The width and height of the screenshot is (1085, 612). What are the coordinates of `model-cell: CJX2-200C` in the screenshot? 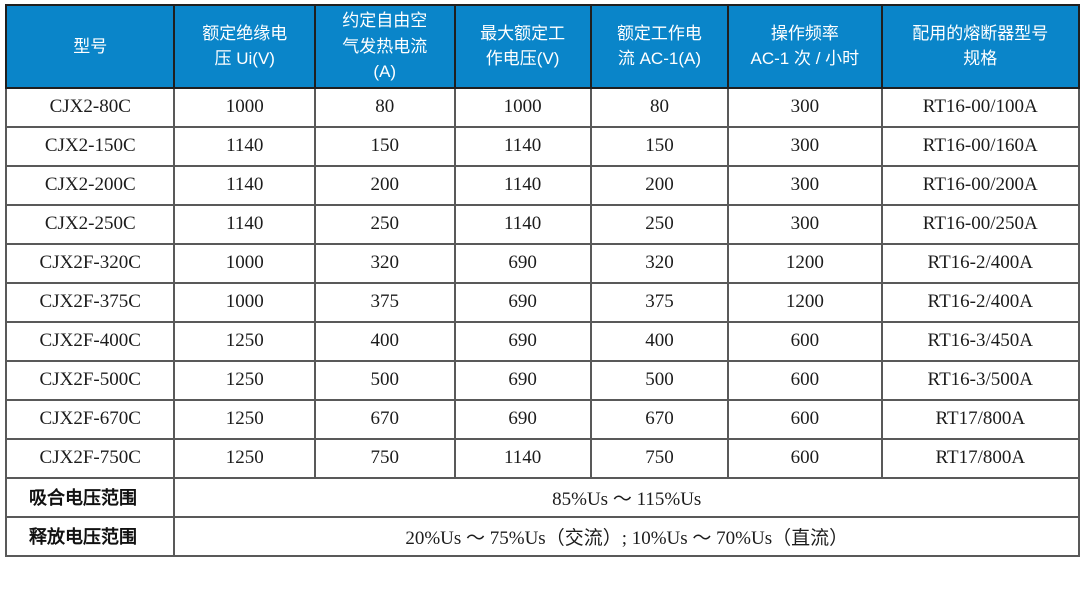 It's located at (90, 185).